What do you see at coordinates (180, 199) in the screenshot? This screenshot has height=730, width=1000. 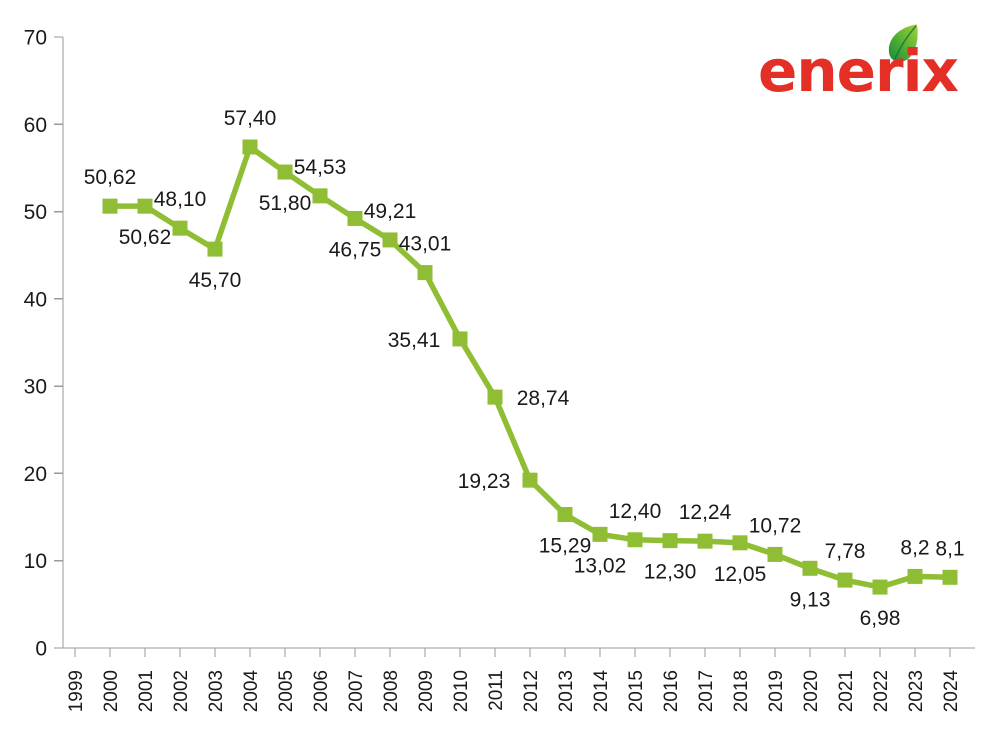 I see `data-point-label: 48,10` at bounding box center [180, 199].